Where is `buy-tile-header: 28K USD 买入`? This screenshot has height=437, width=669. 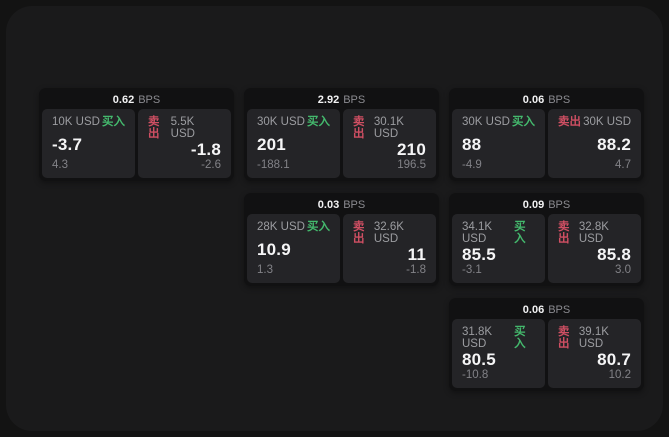 buy-tile-header: 28K USD 买入 is located at coordinates (293, 227).